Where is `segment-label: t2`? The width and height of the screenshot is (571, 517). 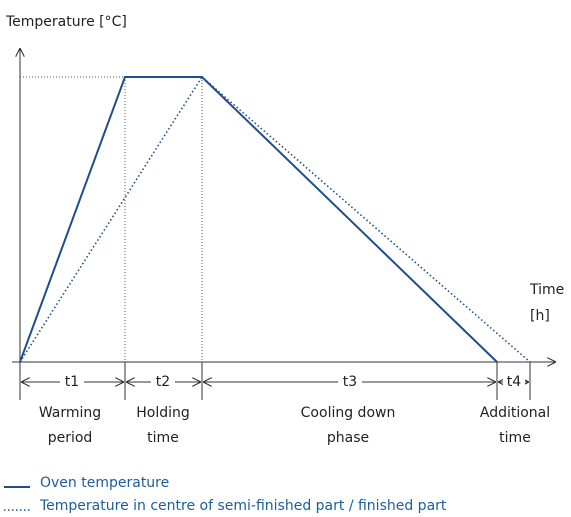
segment-label: t2 is located at coordinates (163, 382).